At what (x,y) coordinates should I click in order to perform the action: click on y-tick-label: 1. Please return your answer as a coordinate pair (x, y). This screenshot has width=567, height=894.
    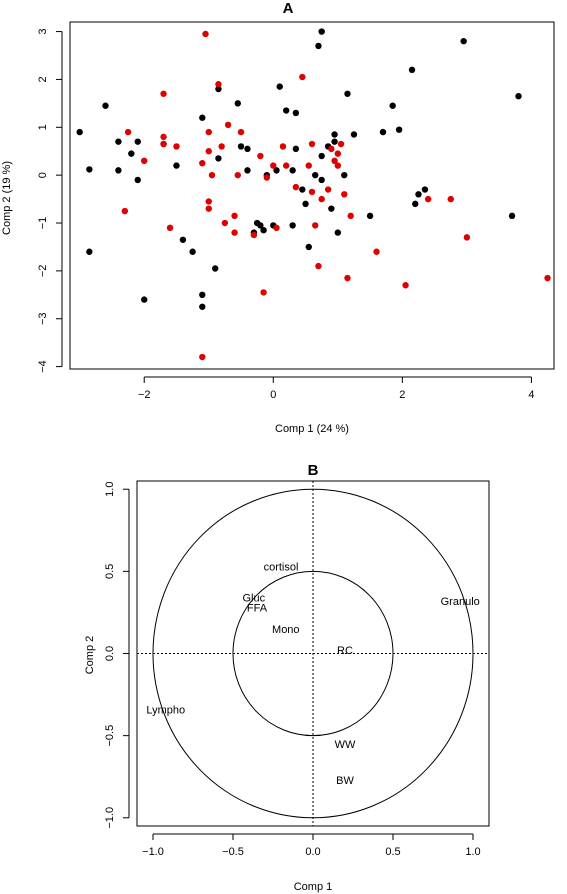
    Looking at the image, I should click on (43, 127).